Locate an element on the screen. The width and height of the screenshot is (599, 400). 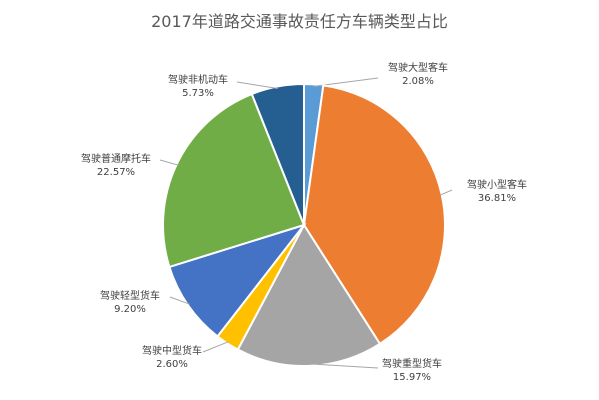
slice-value-label: 2.08% is located at coordinates (418, 81).